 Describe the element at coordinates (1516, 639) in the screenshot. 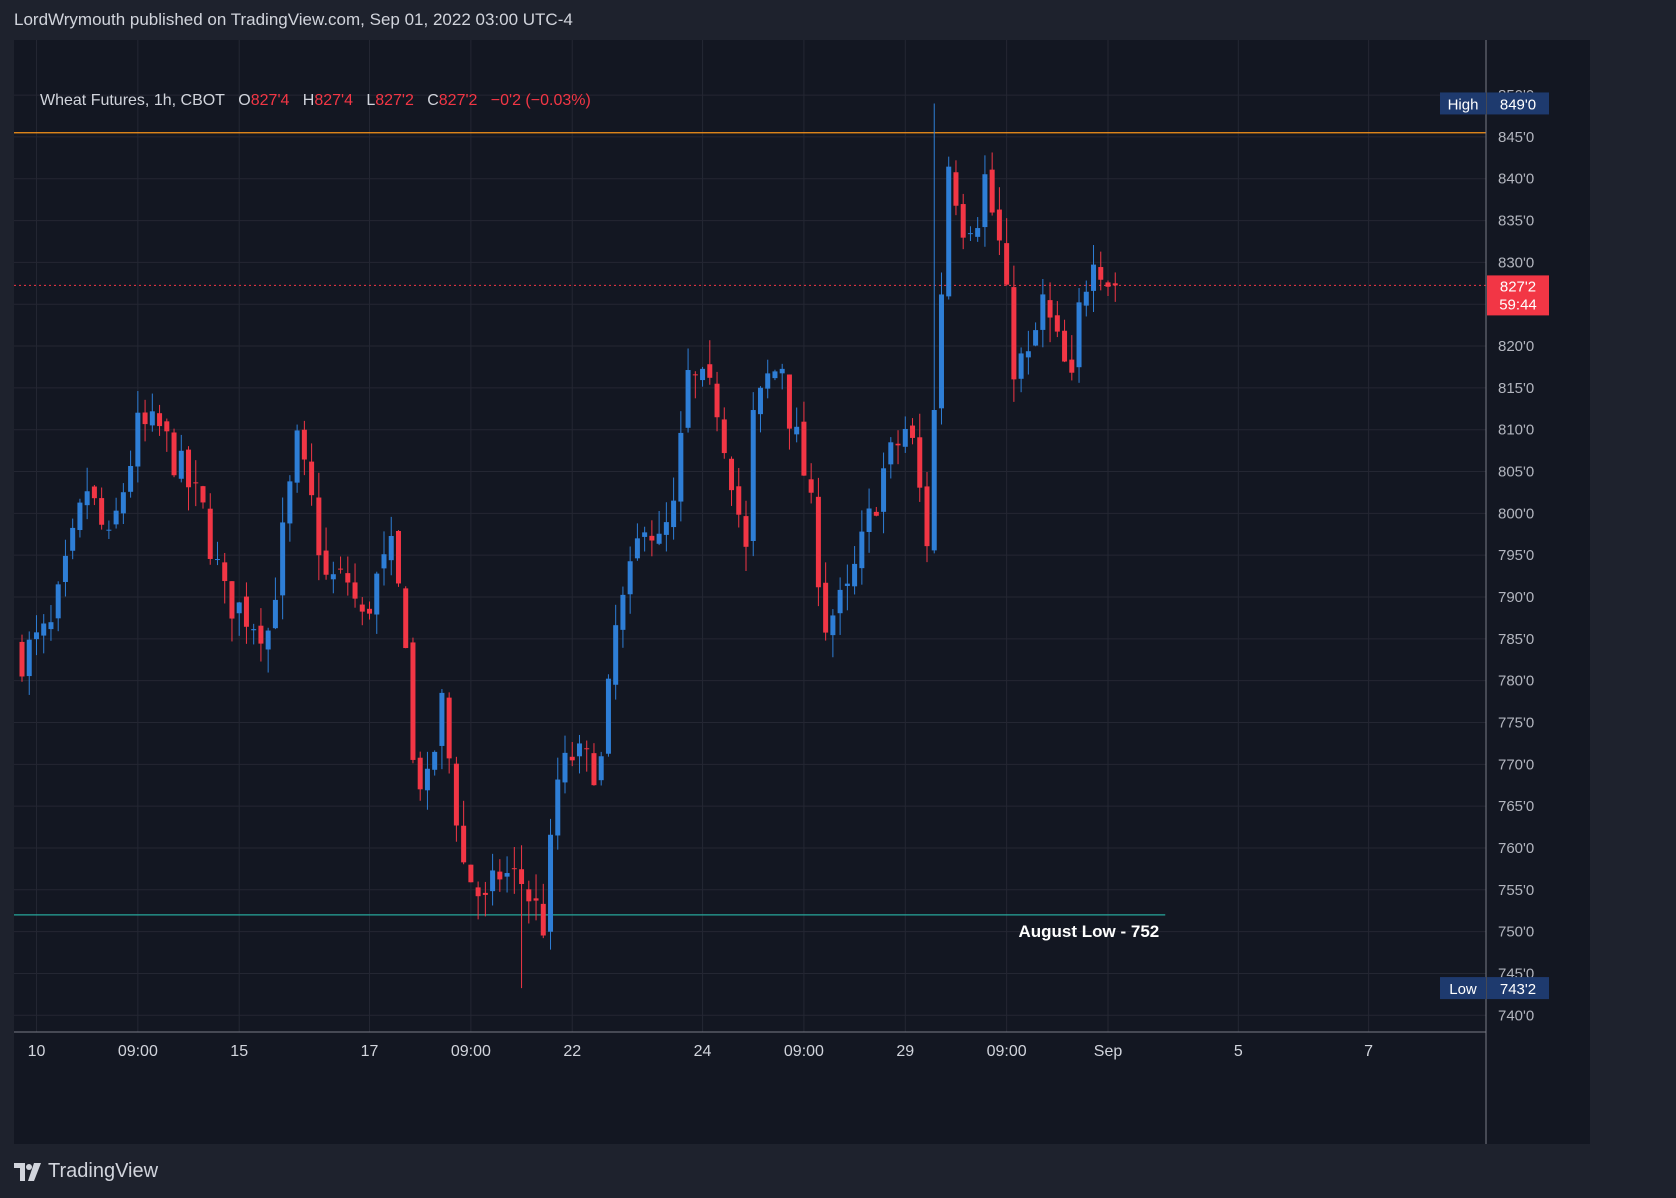

I see `y-tick-label: 785'0` at that location.